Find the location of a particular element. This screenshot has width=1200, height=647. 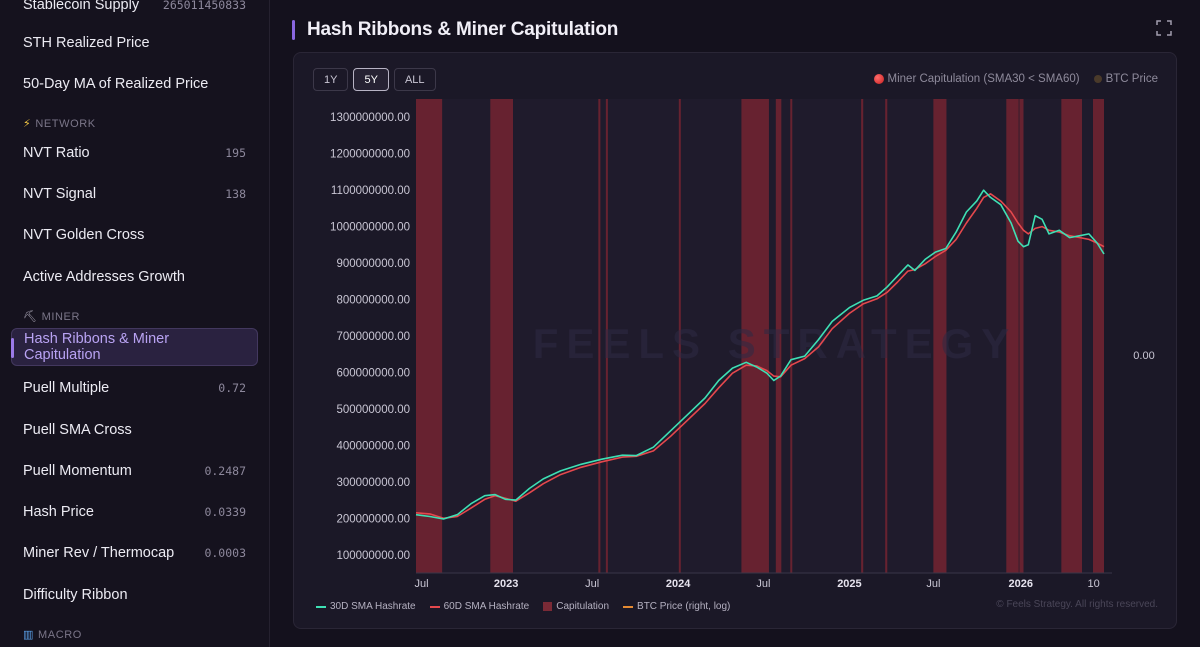

legend-item-sma60: 60D SMA Hashrate is located at coordinates (479, 606).